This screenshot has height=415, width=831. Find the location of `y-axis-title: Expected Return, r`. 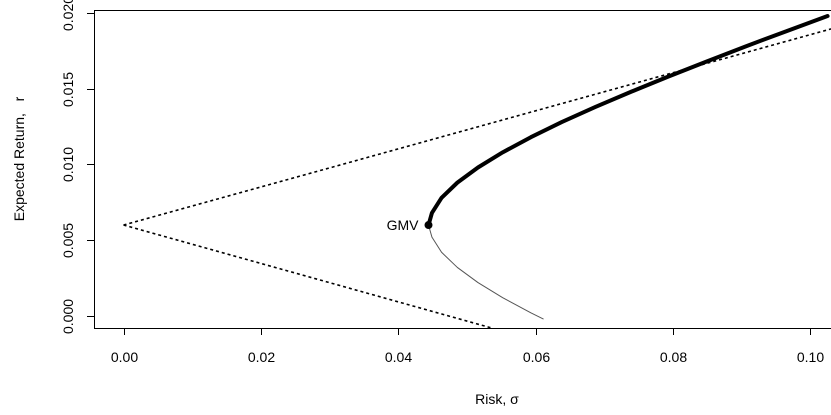

y-axis-title: Expected Return, r is located at coordinates (19, 158).